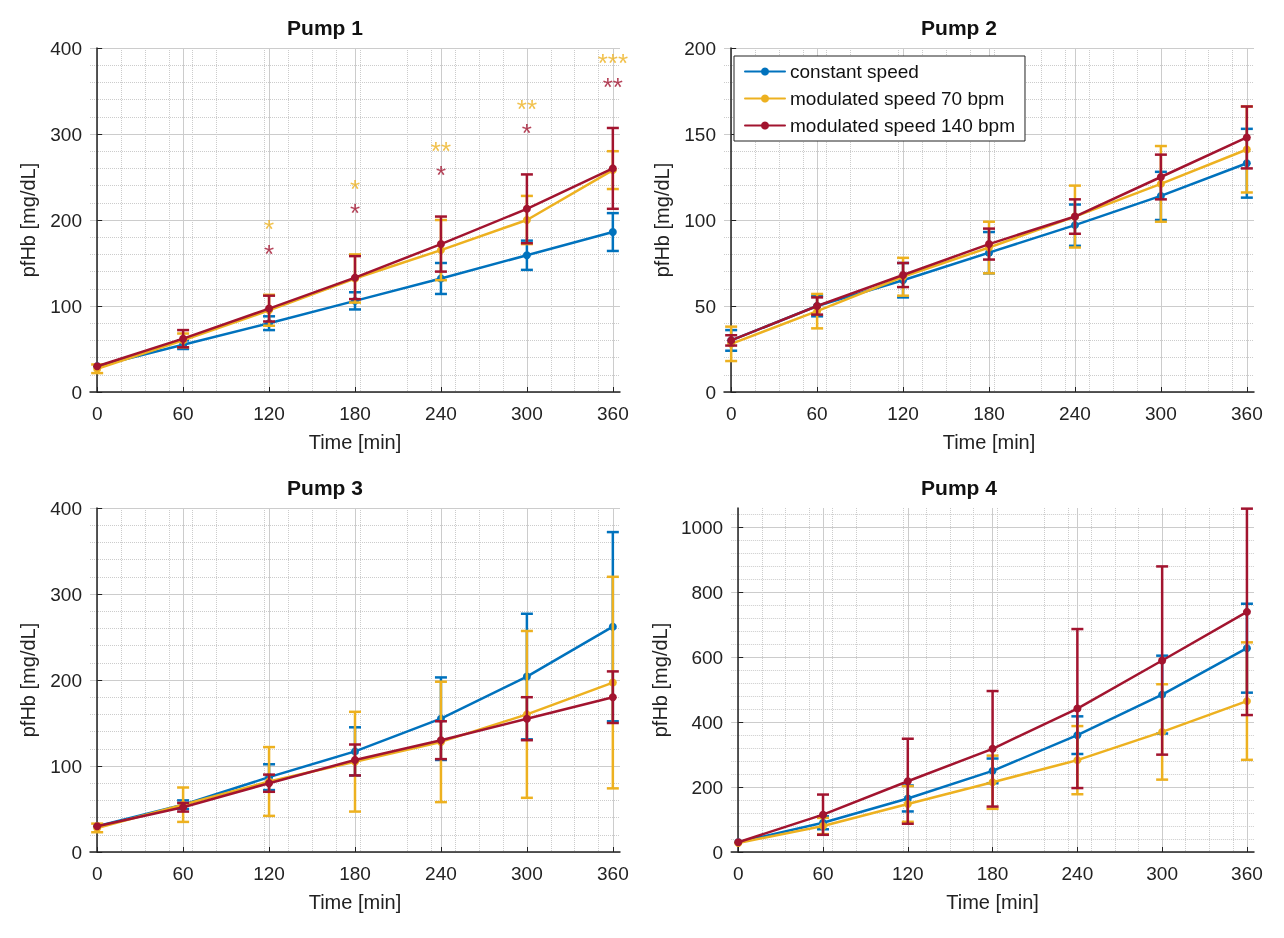 The width and height of the screenshot is (1284, 938). I want to click on y-tick-label: 150, so click(700, 134).